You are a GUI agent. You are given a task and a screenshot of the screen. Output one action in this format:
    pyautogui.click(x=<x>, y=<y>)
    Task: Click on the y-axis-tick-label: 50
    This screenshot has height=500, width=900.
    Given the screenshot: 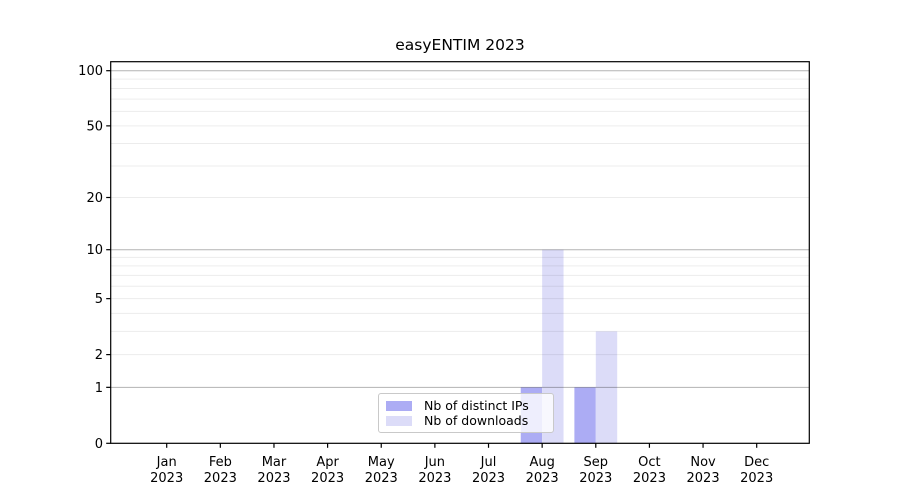 What is the action you would take?
    pyautogui.click(x=94, y=126)
    